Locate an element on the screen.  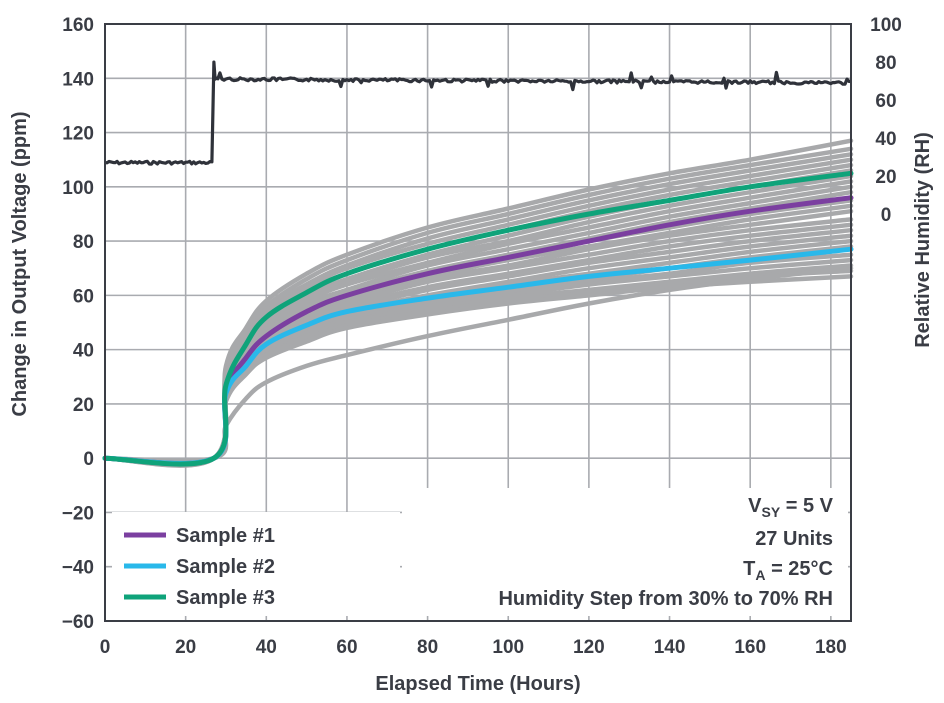
y-tick-label: 0 is located at coordinates (88, 459).